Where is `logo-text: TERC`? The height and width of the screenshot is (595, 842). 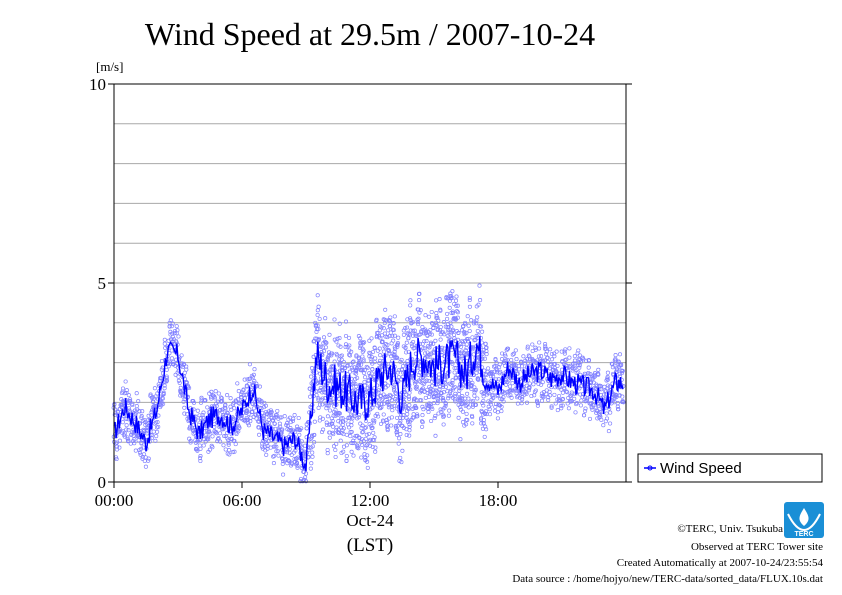
logo-text: TERC is located at coordinates (803, 534).